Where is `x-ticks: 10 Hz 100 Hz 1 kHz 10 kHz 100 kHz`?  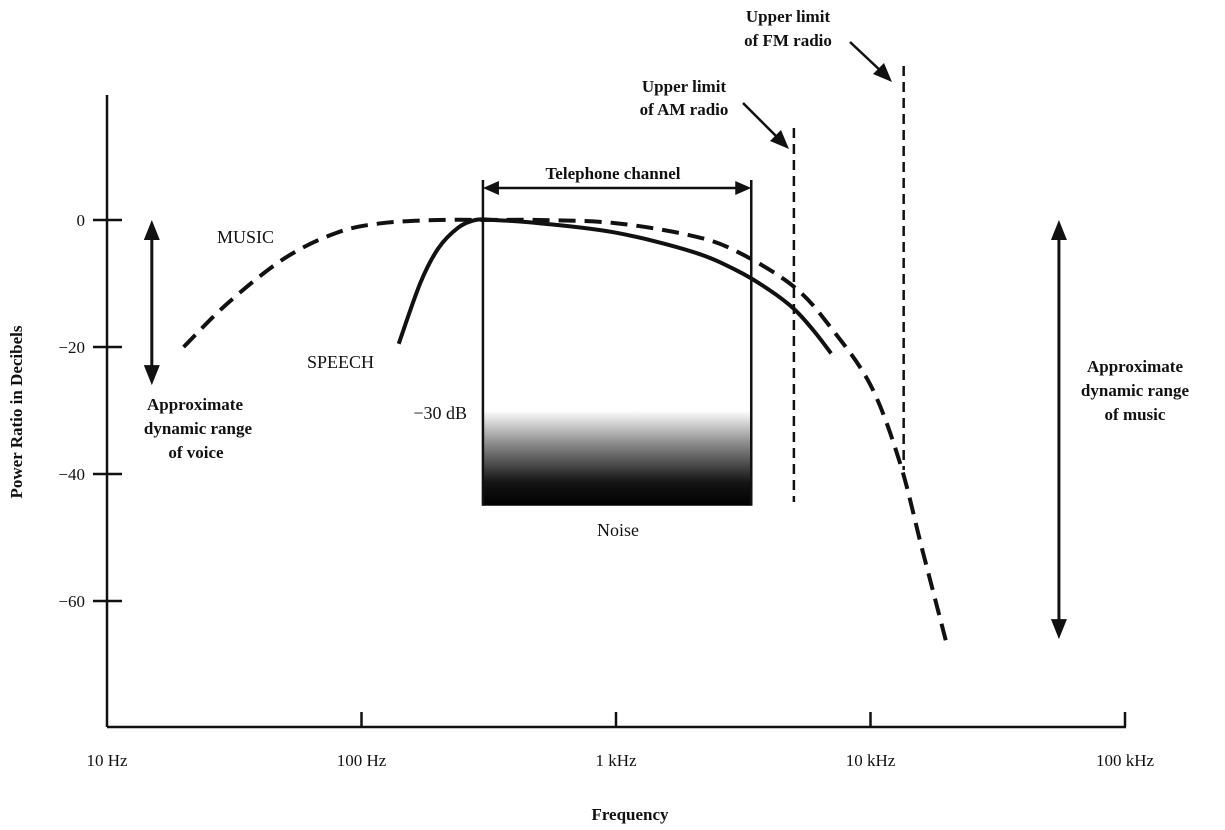
x-ticks: 10 Hz 100 Hz 1 kHz 10 kHz 100 kHz is located at coordinates (620, 741).